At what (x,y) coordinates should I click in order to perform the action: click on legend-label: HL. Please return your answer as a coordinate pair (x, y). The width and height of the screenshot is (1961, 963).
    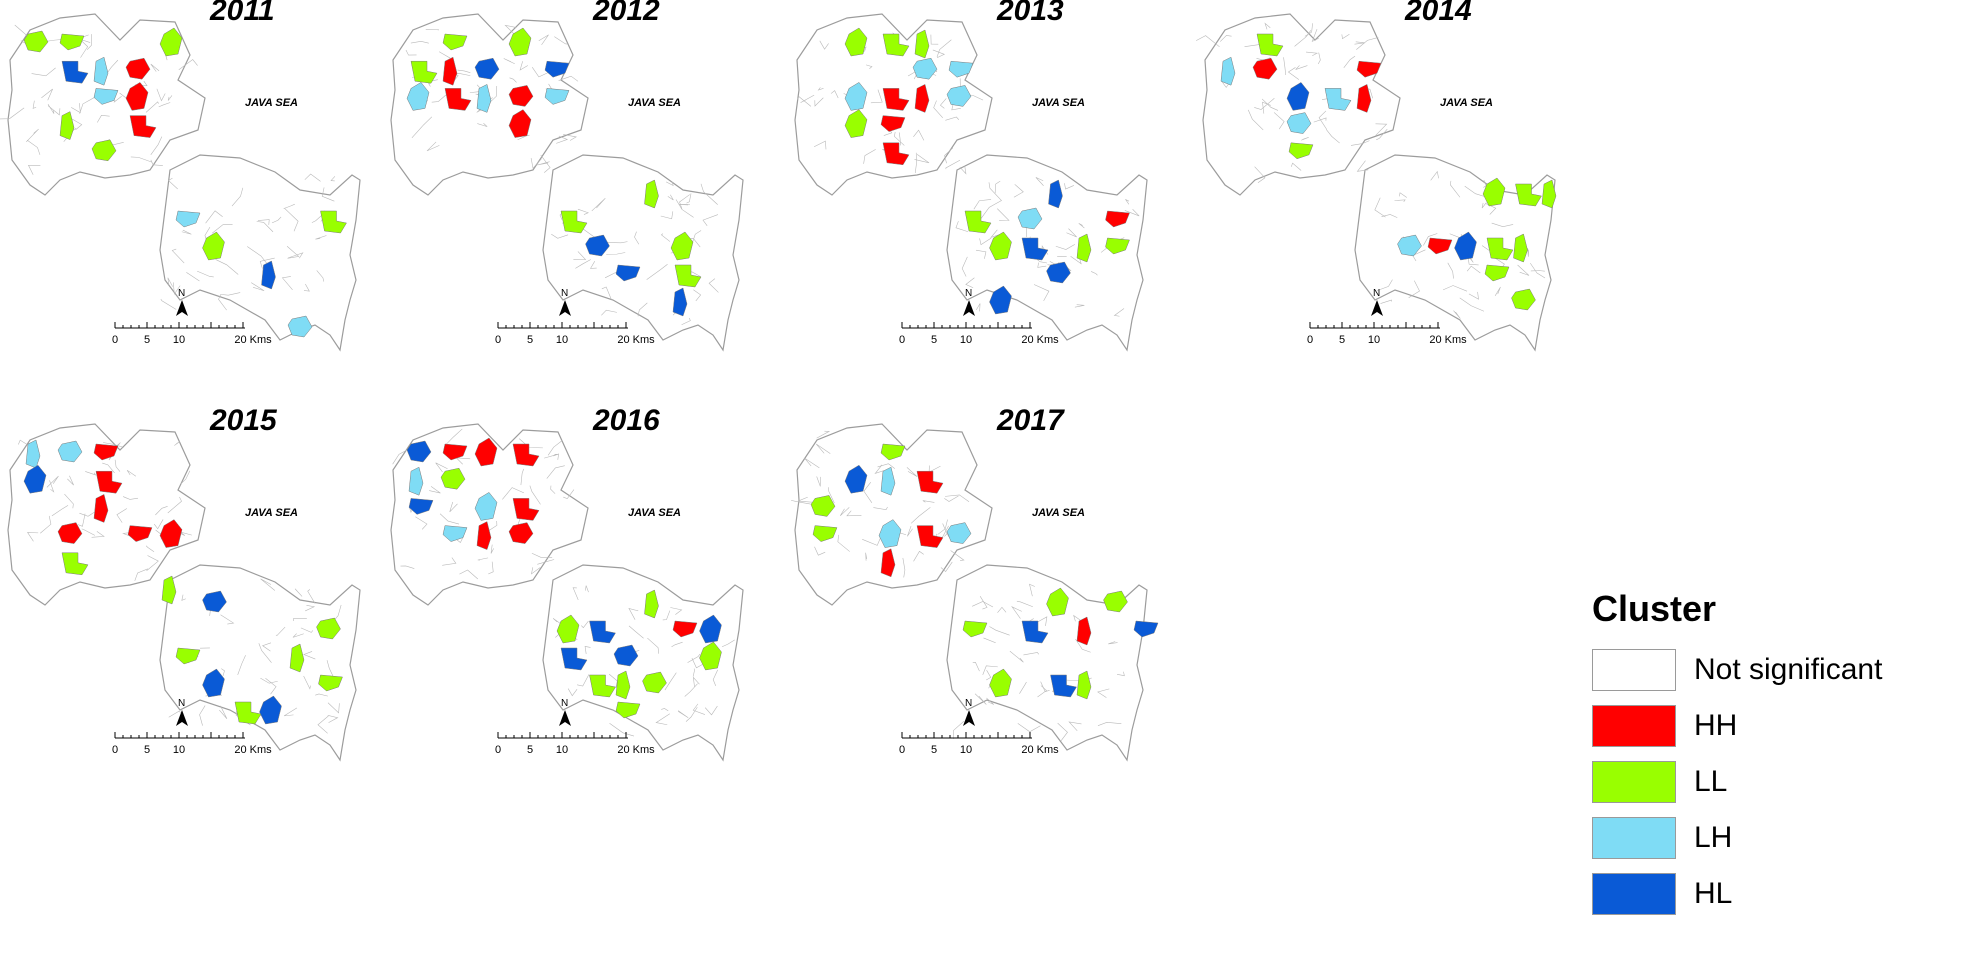
    Looking at the image, I should click on (1713, 893).